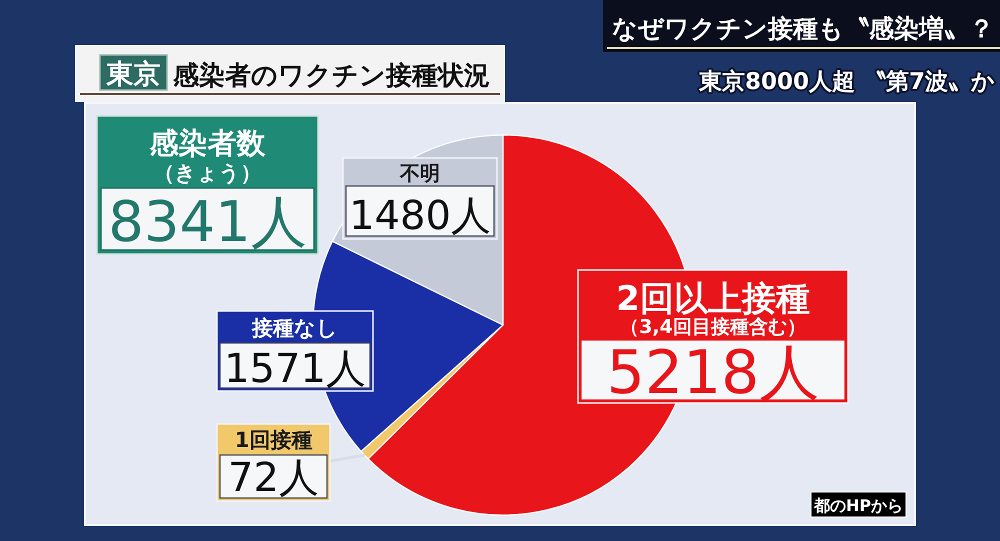  What do you see at coordinates (207, 222) in the screenshot?
I see `total-value: 8341人` at bounding box center [207, 222].